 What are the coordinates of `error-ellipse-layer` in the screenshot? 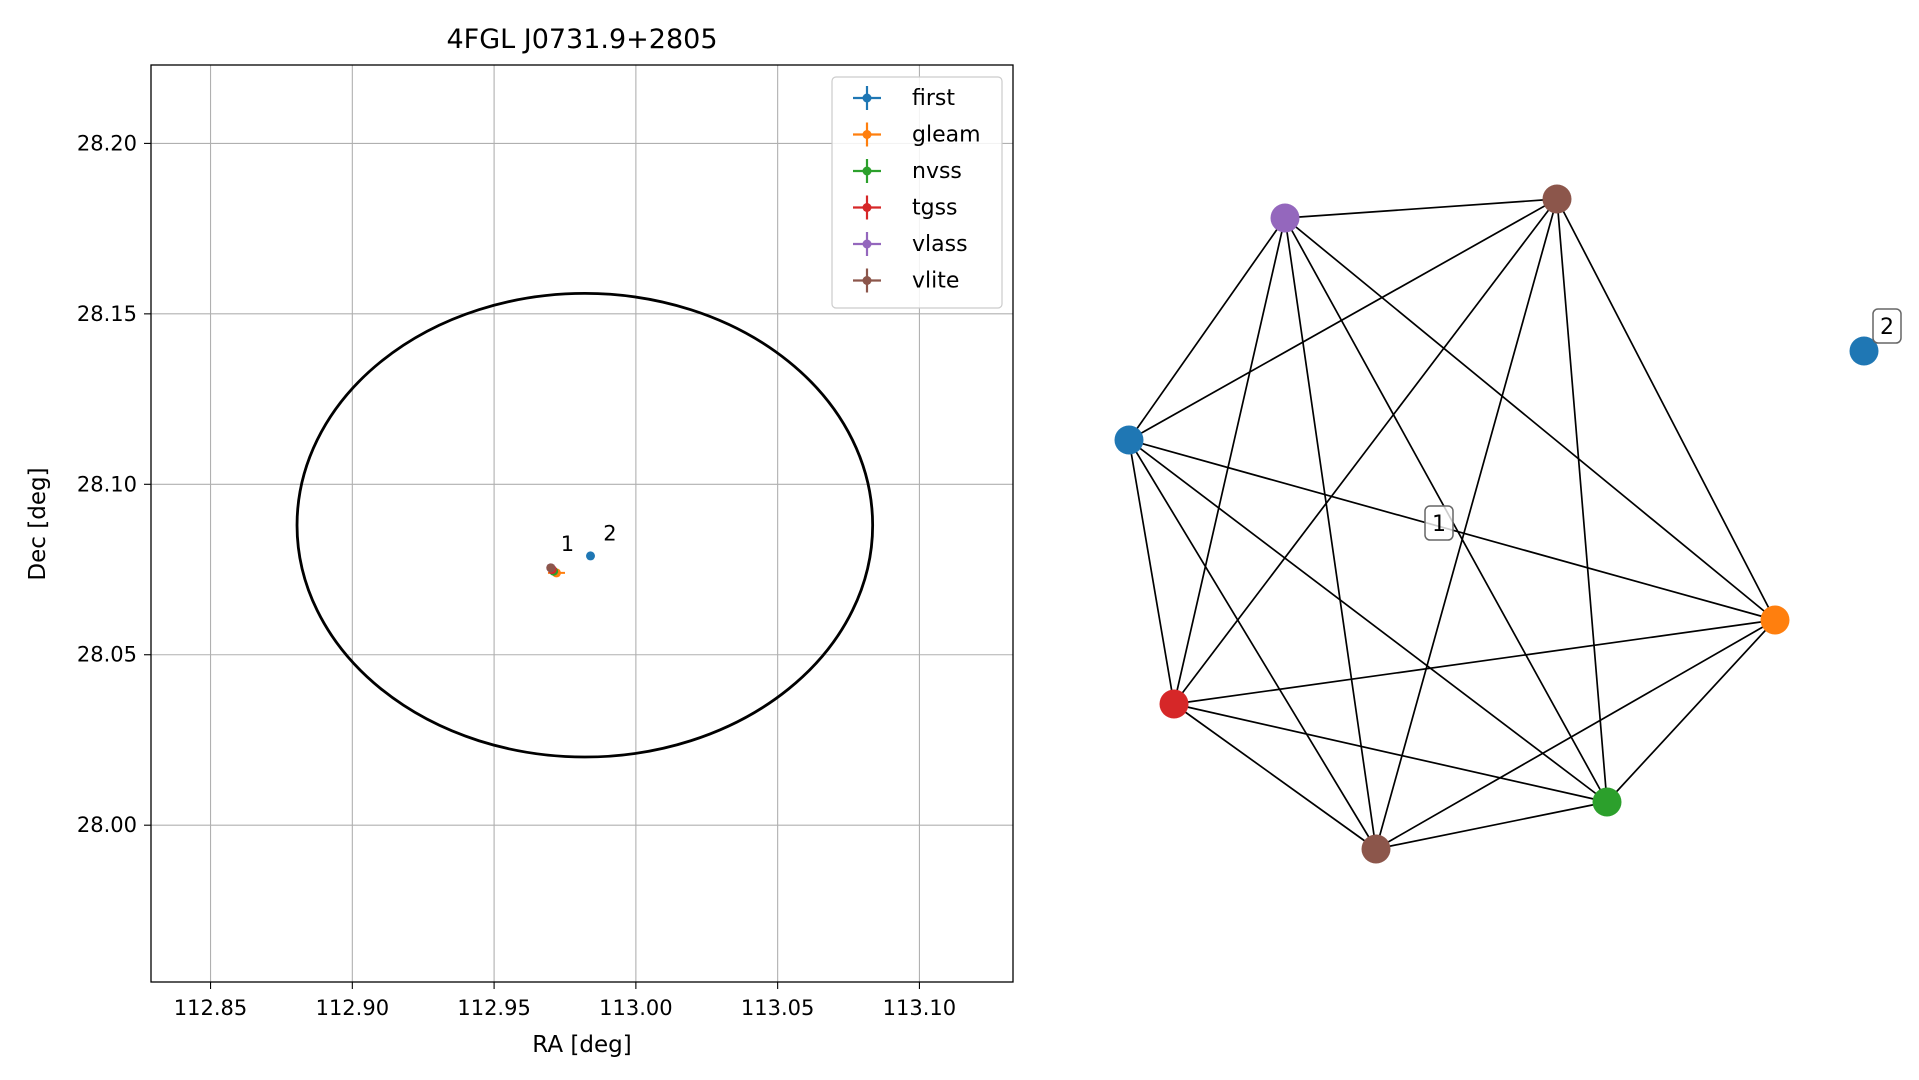 It's located at (585, 525).